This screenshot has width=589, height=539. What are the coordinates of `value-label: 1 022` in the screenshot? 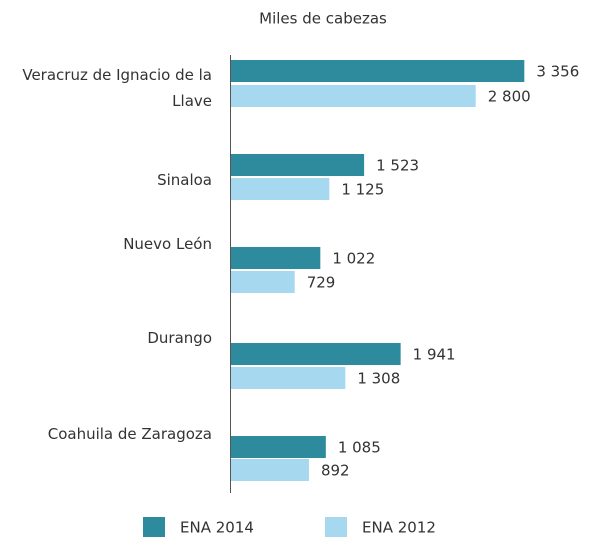 It's located at (353, 259).